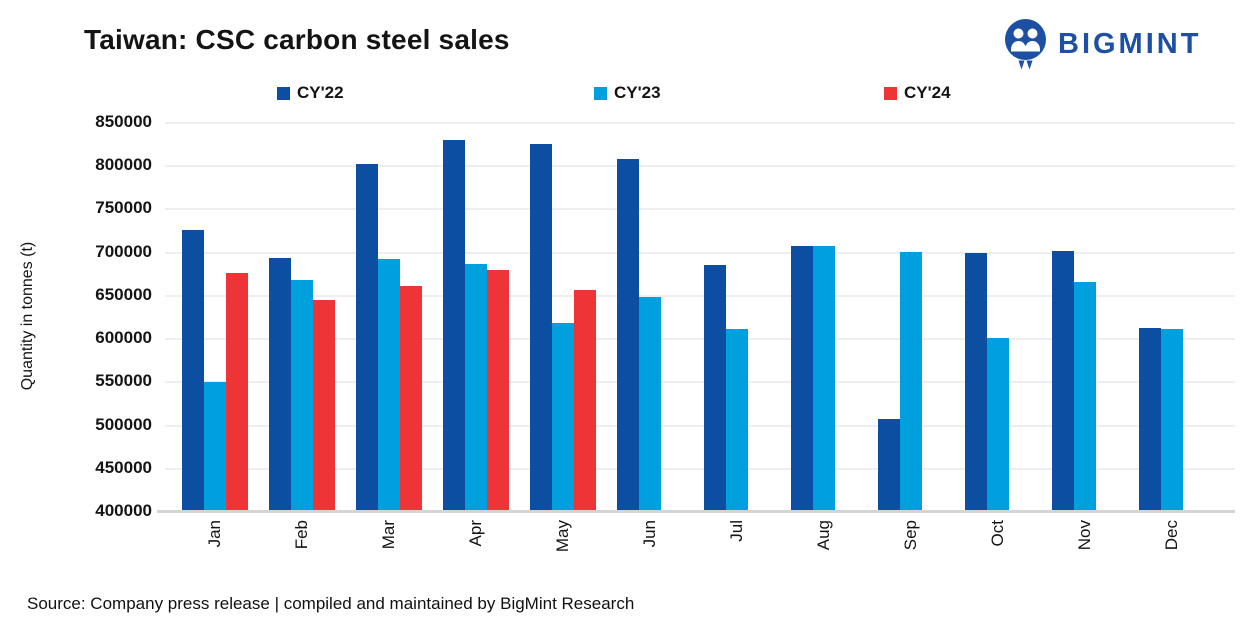 The width and height of the screenshot is (1241, 631). I want to click on bar-cy24-jan, so click(237, 392).